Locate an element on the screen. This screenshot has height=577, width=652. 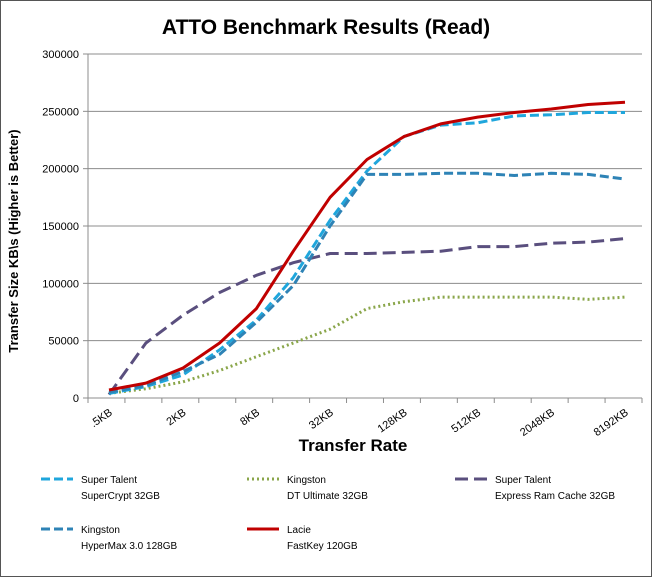
legend-item: Lacie FastKey 120GB is located at coordinates (302, 538).